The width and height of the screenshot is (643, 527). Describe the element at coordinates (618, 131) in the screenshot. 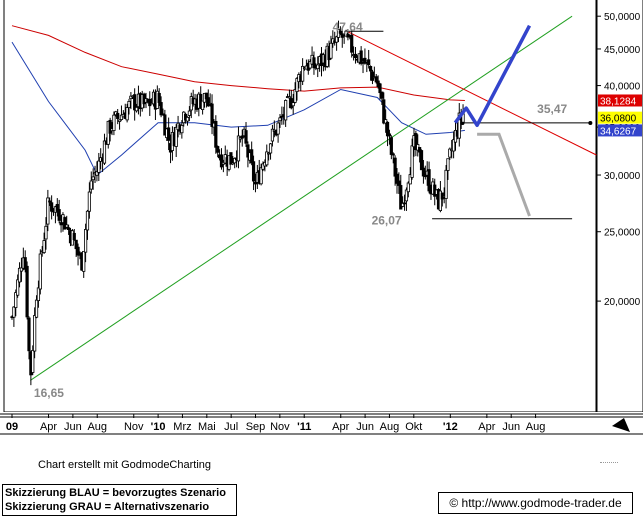

I see `price-tag-label: 34,6267` at that location.